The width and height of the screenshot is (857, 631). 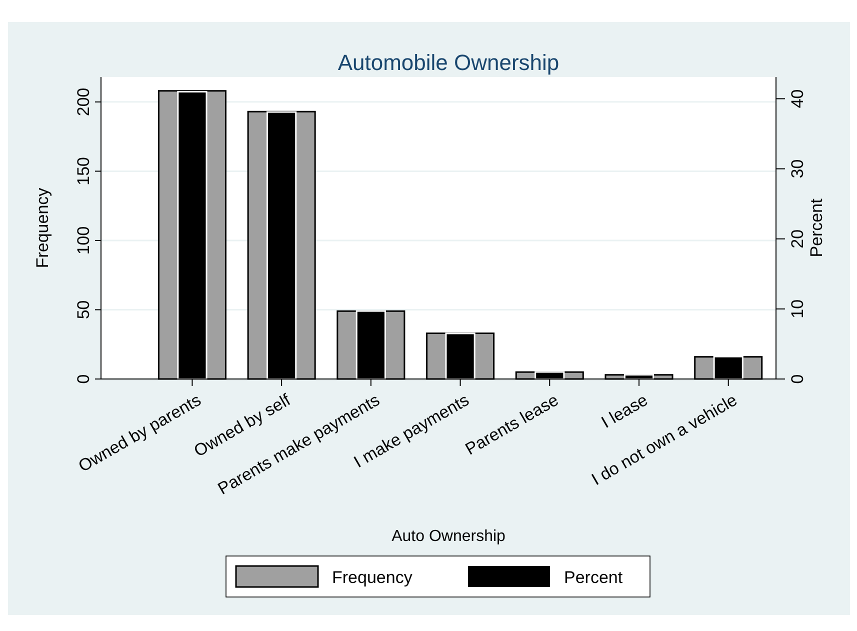 What do you see at coordinates (797, 238) in the screenshot?
I see `y2-tick-label: 20` at bounding box center [797, 238].